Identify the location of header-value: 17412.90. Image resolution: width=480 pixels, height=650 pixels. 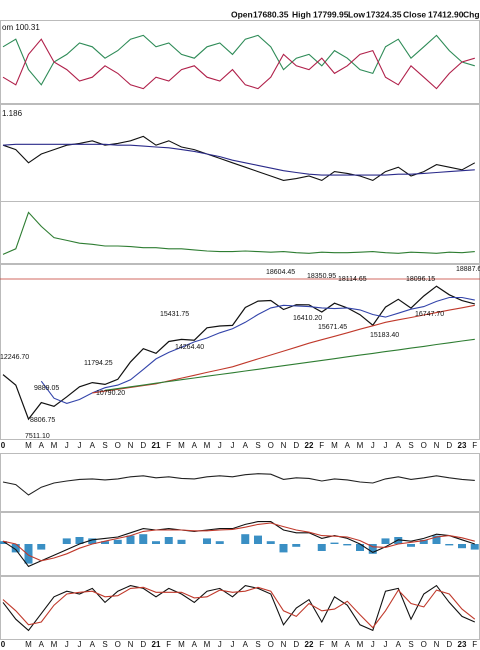
(446, 14).